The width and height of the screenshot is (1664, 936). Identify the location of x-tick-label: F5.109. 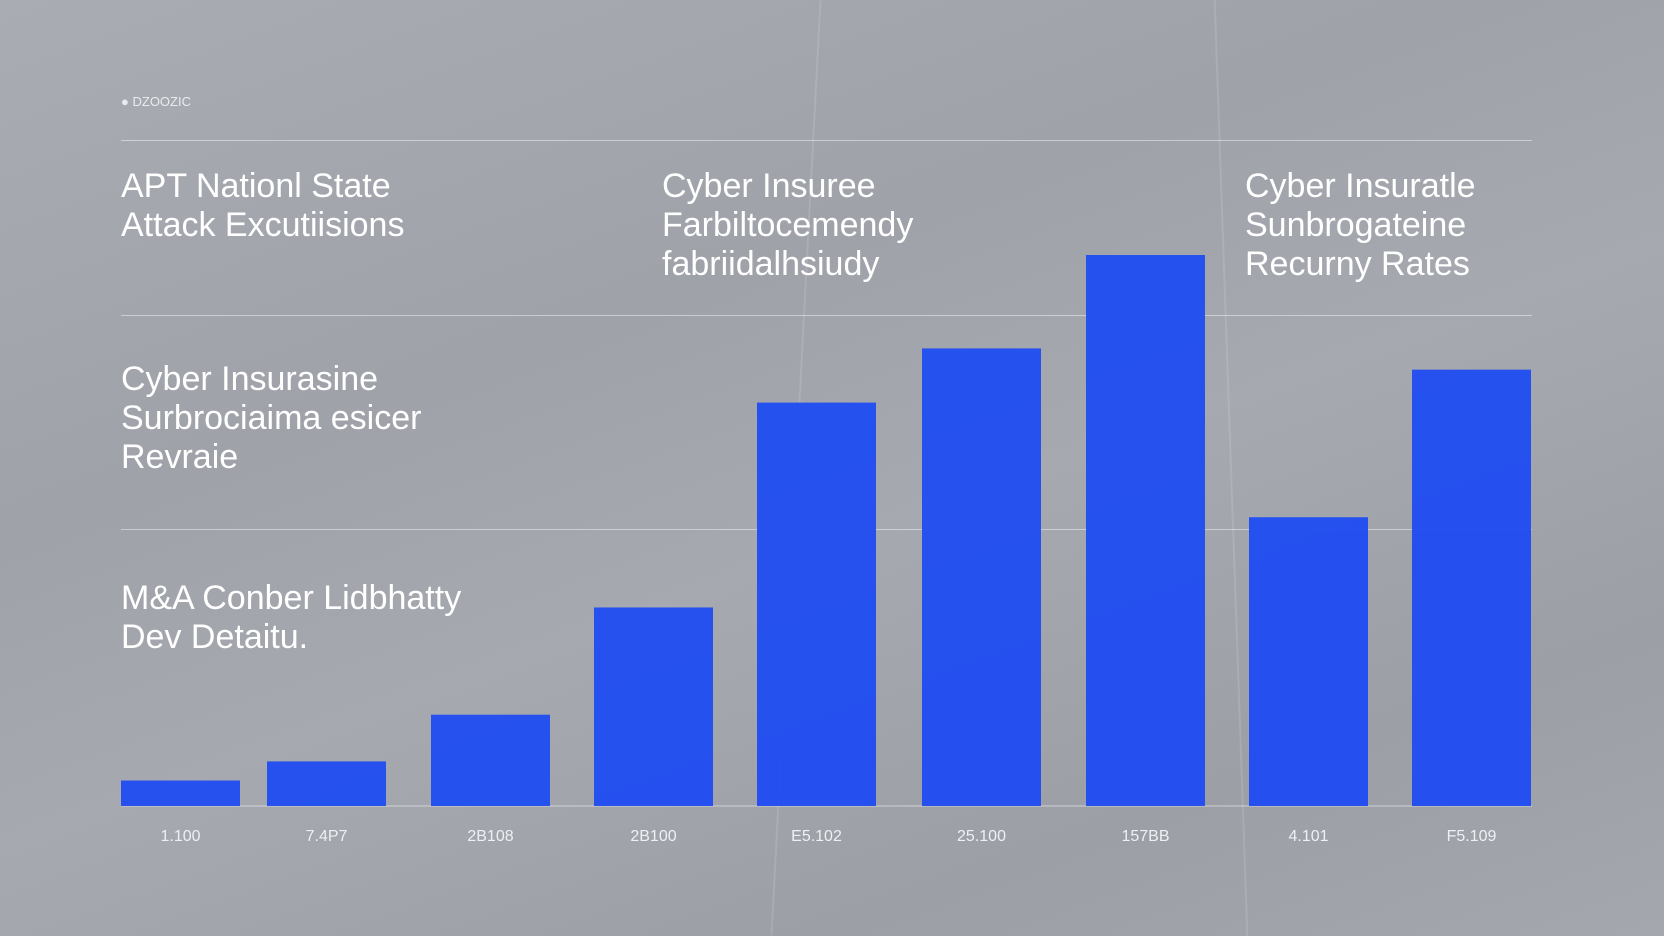
(1472, 836).